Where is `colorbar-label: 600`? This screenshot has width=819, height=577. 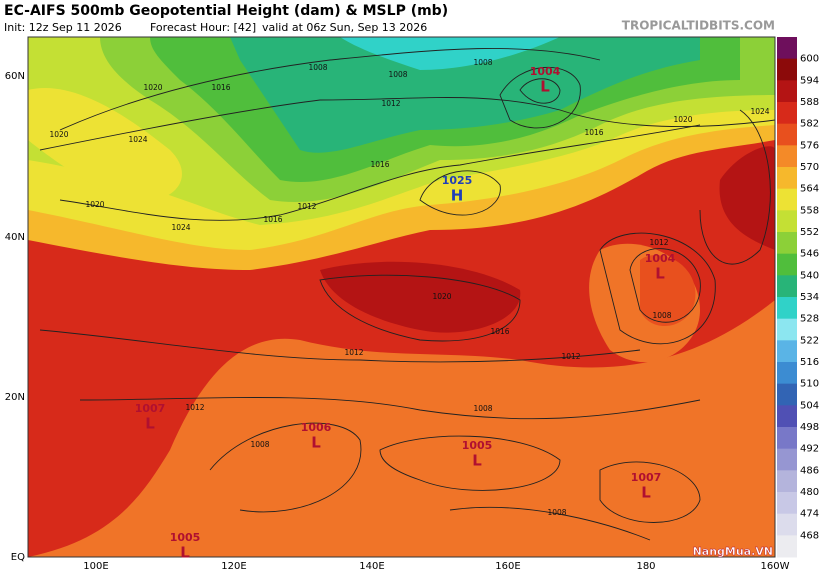 colorbar-label: 600 is located at coordinates (809, 59).